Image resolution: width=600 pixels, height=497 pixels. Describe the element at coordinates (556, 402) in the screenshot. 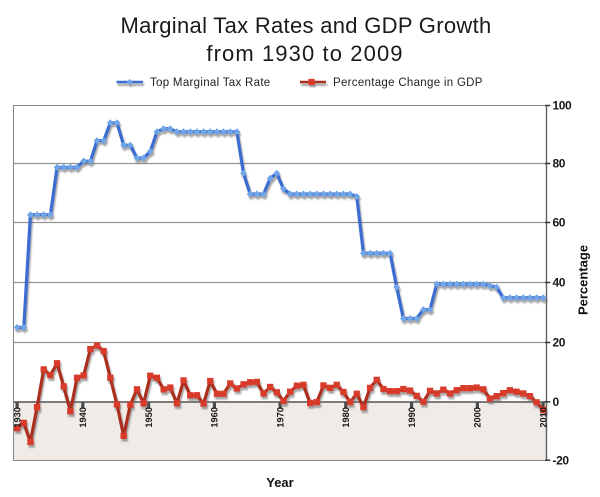

I see `svg-text: 0` at that location.